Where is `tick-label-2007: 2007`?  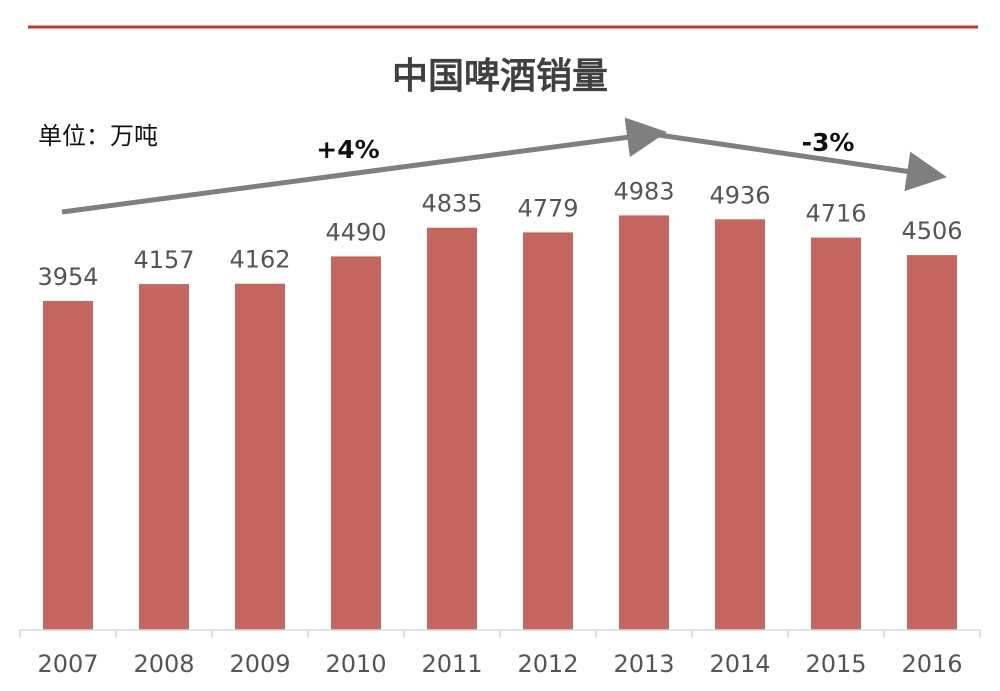 tick-label-2007: 2007 is located at coordinates (67, 664).